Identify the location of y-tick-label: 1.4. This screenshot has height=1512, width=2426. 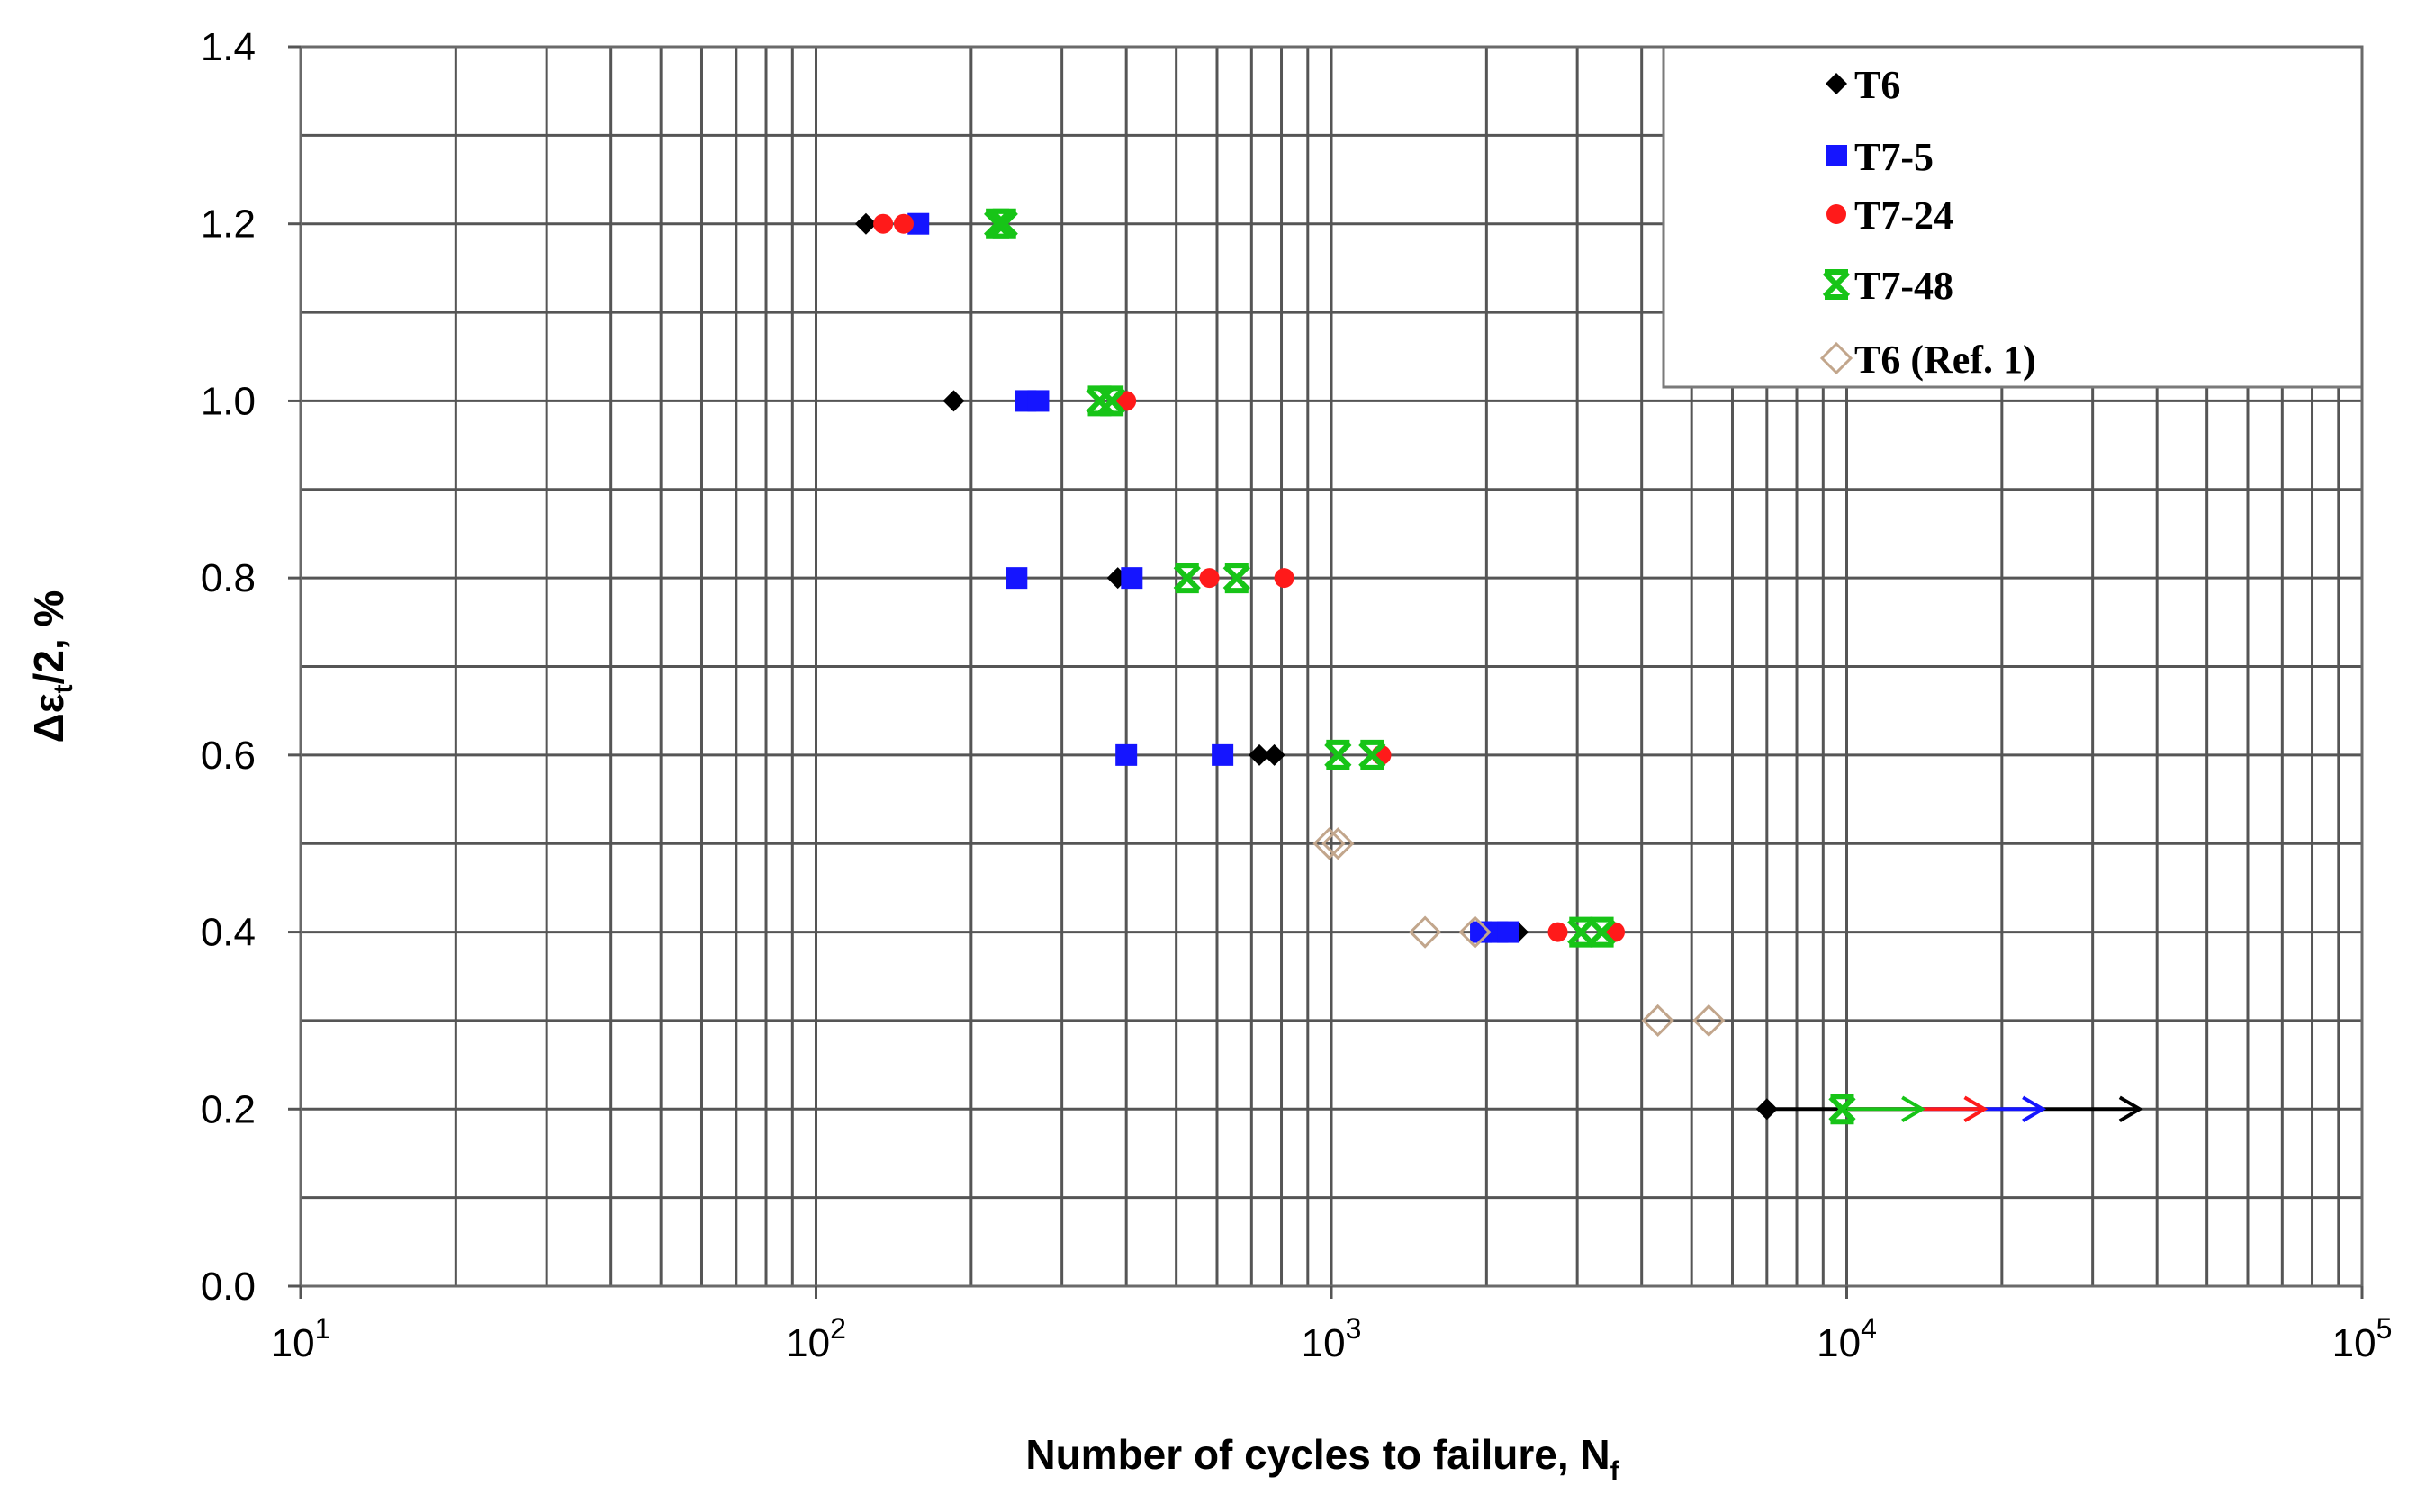
(229, 47).